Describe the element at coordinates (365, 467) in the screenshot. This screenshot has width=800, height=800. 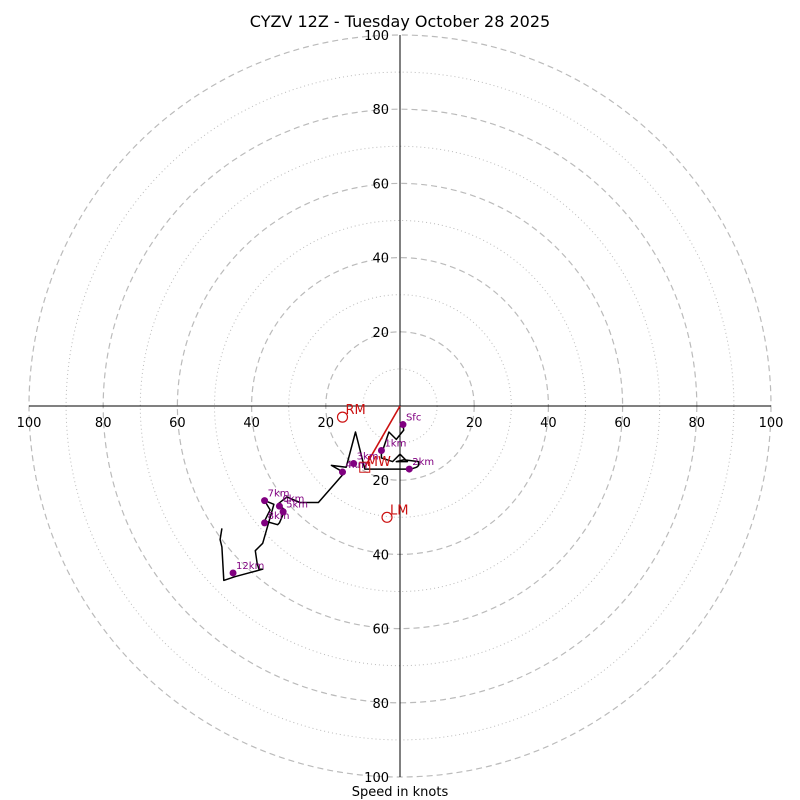
I see `storm-motion-mw-marker` at that location.